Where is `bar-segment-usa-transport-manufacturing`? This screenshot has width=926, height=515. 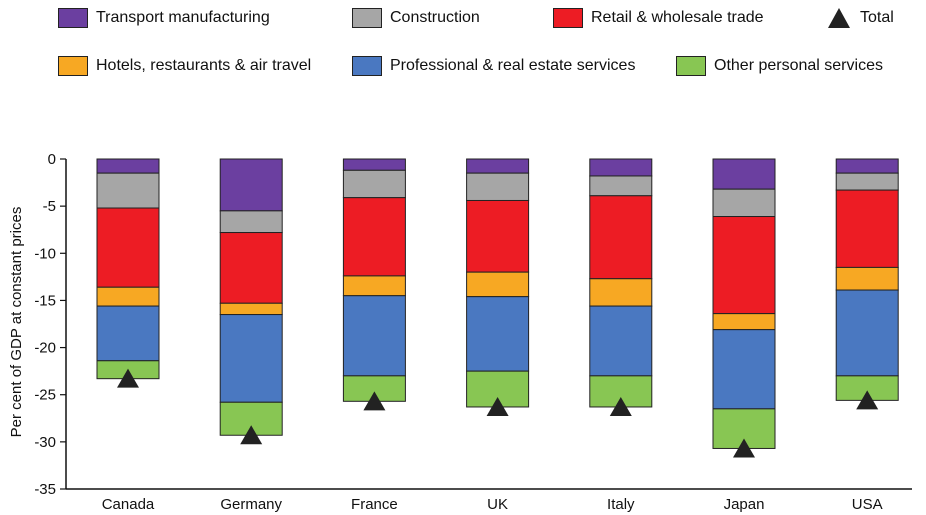
bar-segment-usa-transport-manufacturing is located at coordinates (867, 166).